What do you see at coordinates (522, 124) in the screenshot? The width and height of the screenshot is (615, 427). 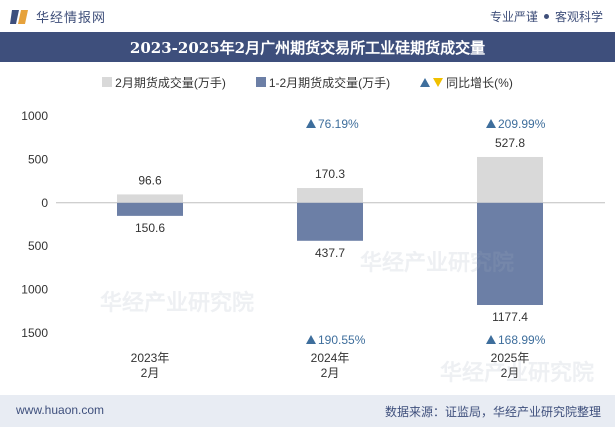 I see `growth-label: 209.99%` at bounding box center [522, 124].